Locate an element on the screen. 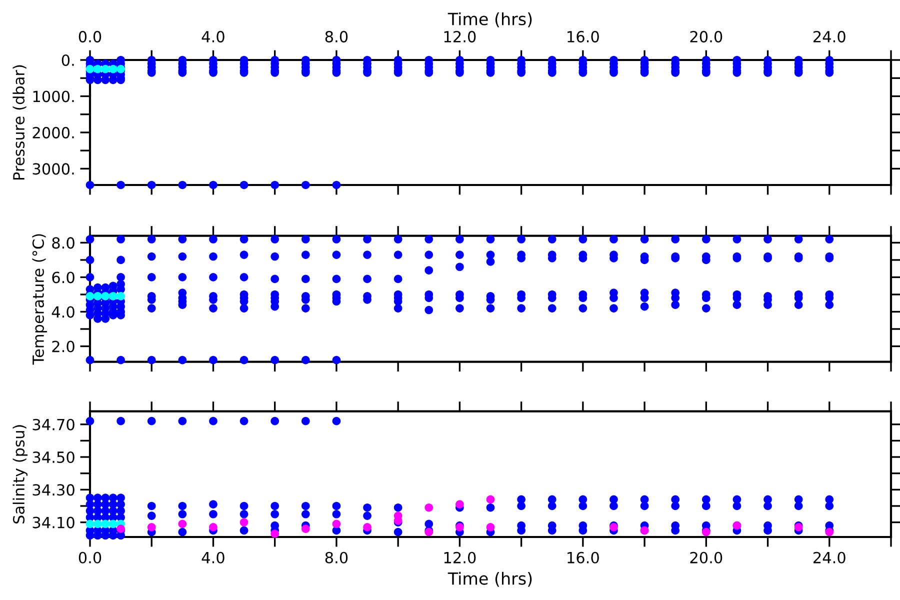 Image resolution: width=900 pixels, height=600 pixels. y-axis-title: Temperature (°C) is located at coordinates (39, 299).